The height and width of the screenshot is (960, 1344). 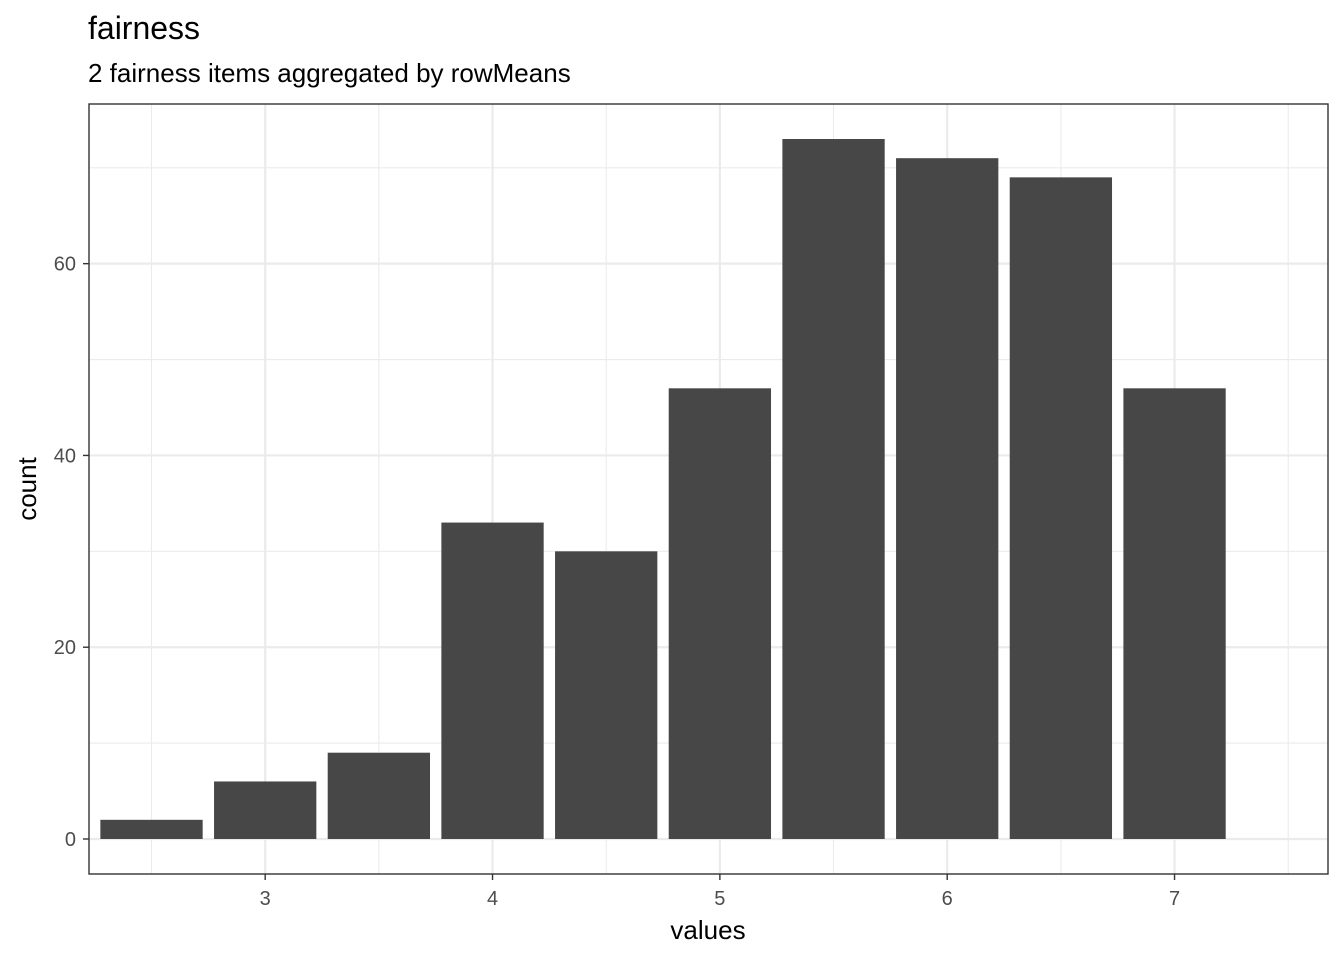 What do you see at coordinates (70, 840) in the screenshot?
I see `y-tick-label: 0` at bounding box center [70, 840].